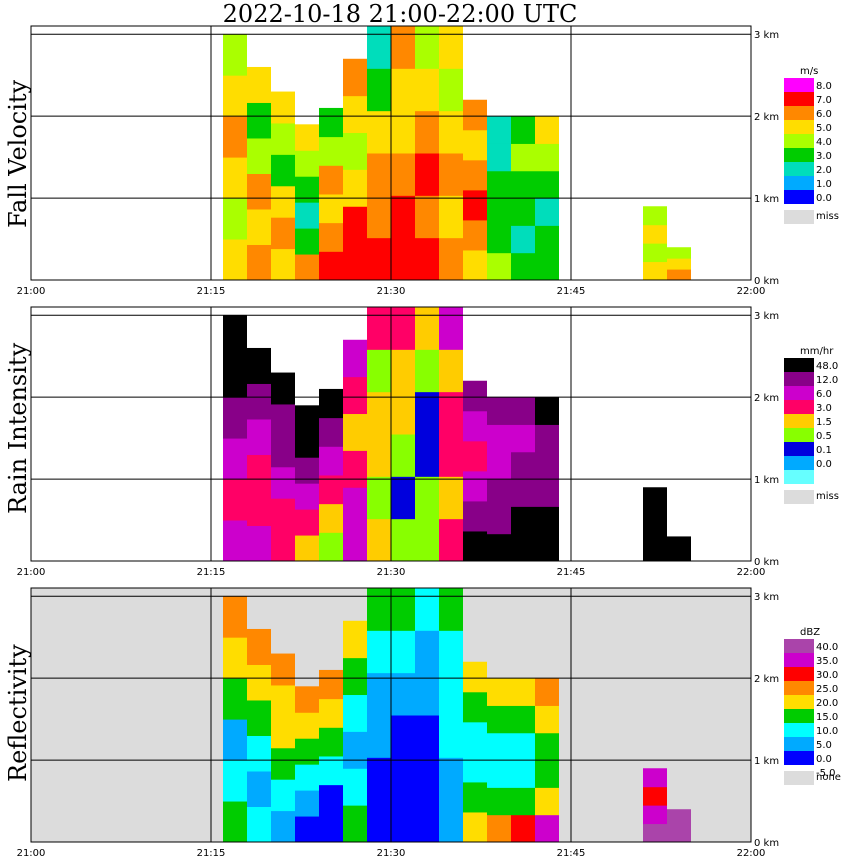  I want to click on y-tick-label: 2 km, so click(766, 679).